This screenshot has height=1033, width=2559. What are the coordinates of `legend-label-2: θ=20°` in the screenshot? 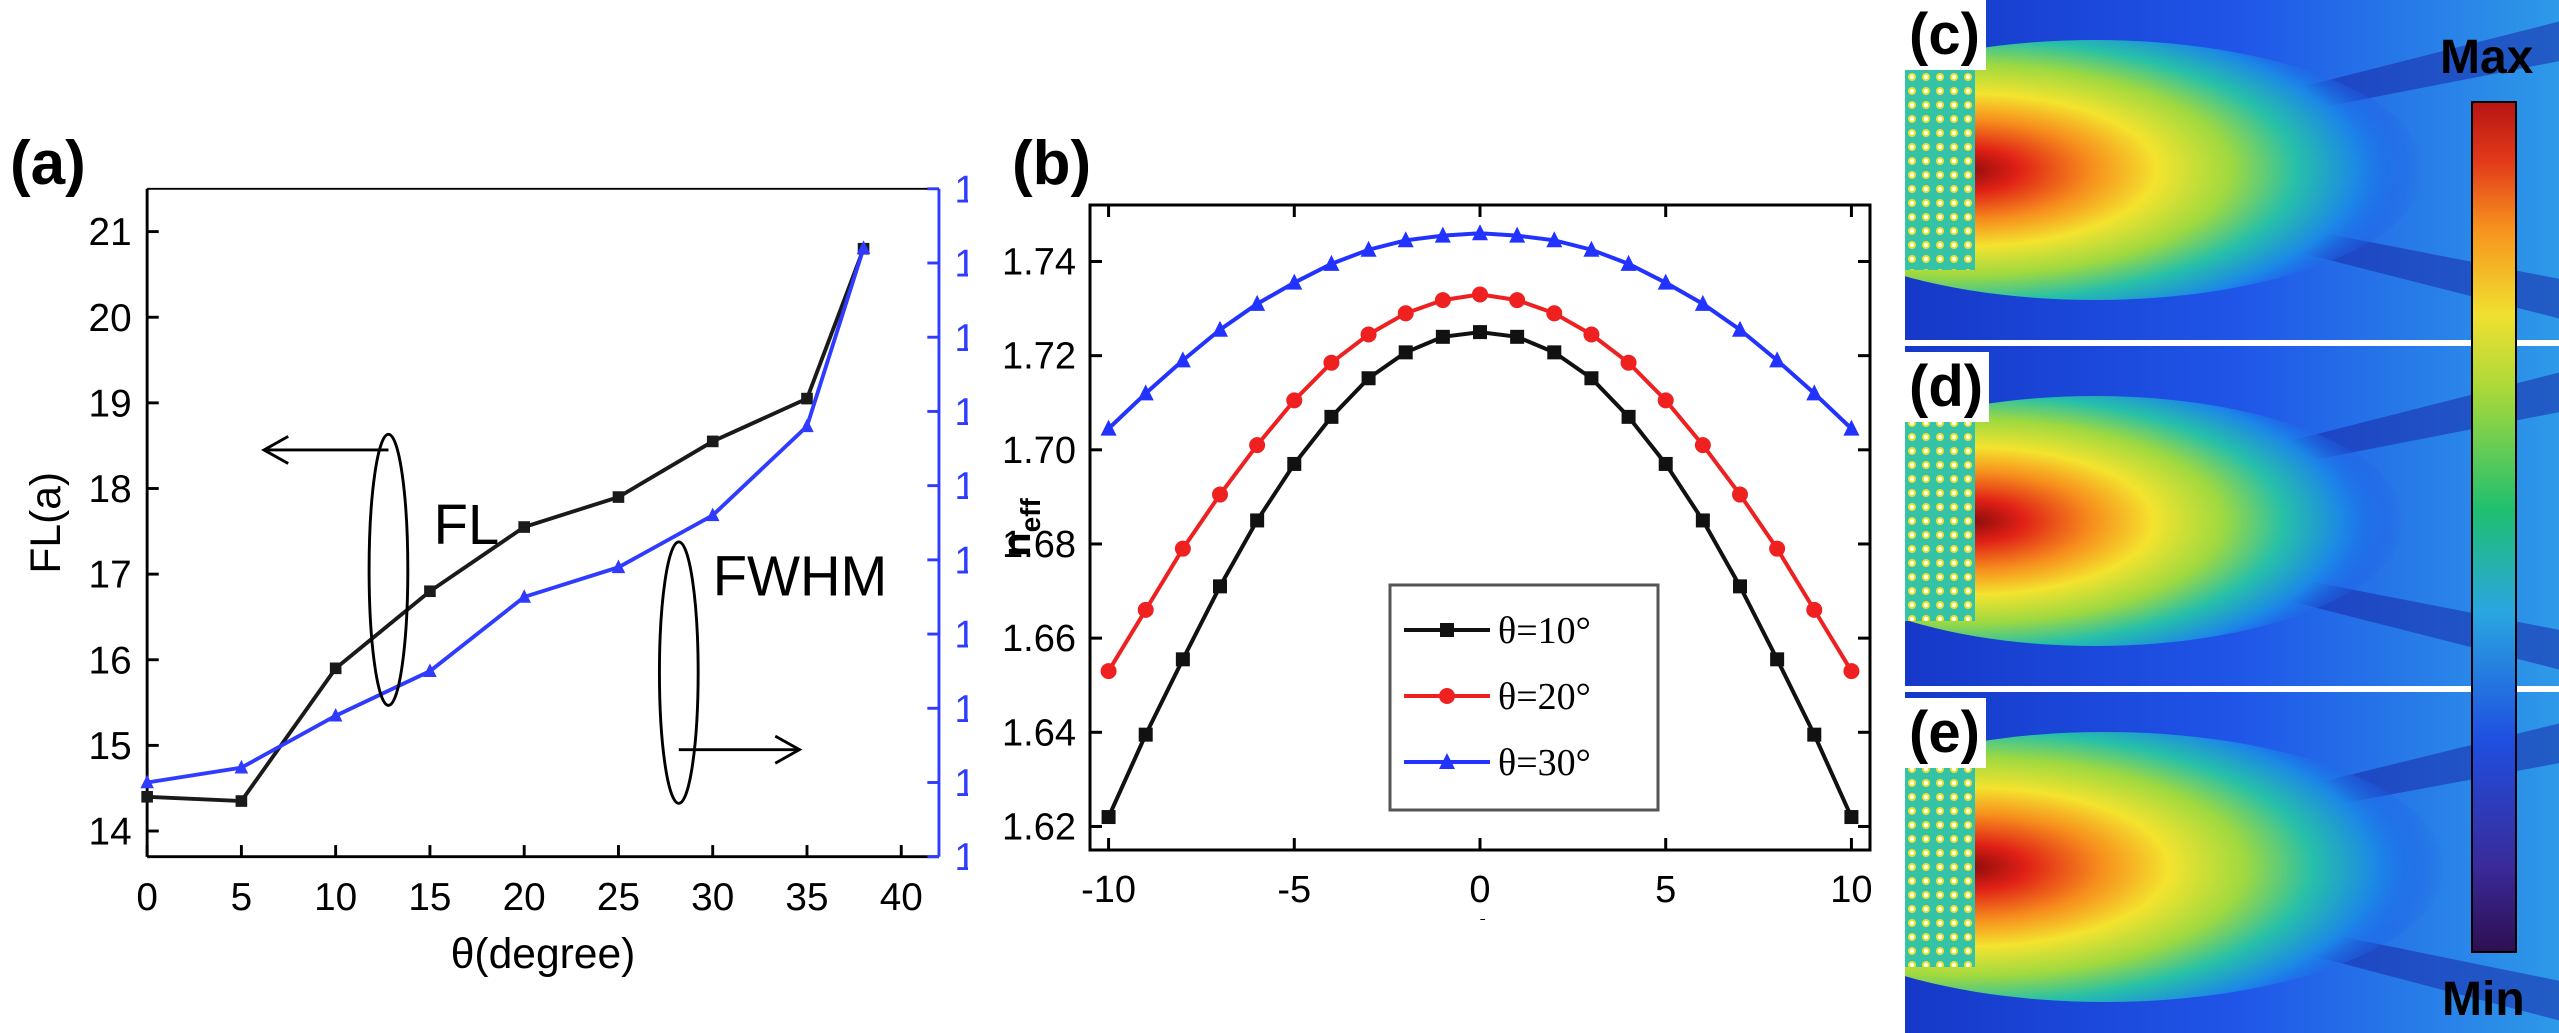 It's located at (1544, 697).